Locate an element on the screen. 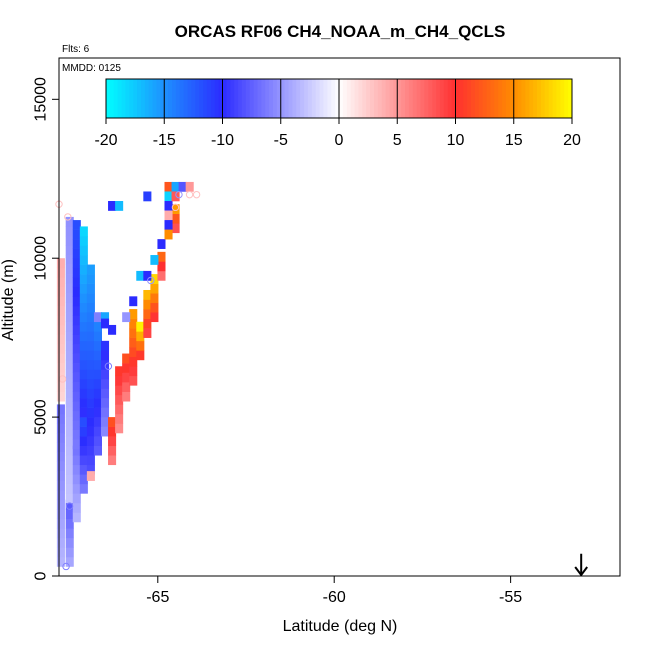  y-axis: 0 5000 10000 15000 is located at coordinates (46, 328).